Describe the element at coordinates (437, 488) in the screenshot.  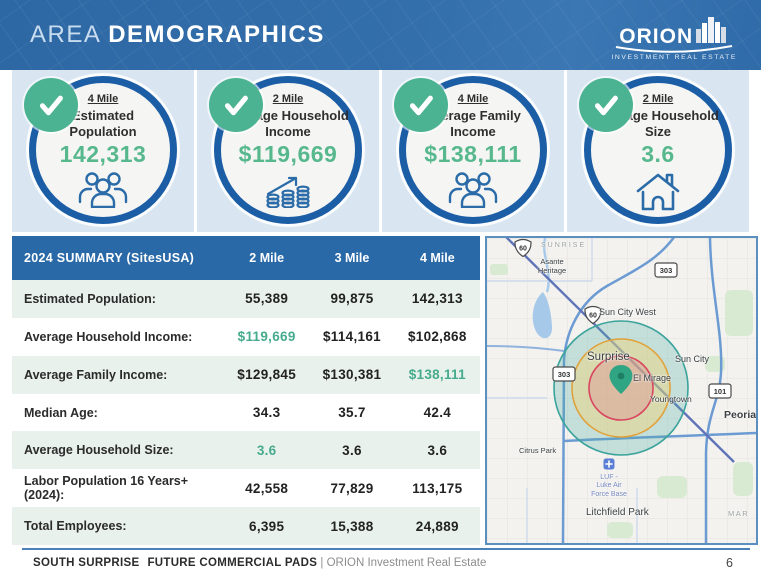
I see `row-value: 113,175` at that location.